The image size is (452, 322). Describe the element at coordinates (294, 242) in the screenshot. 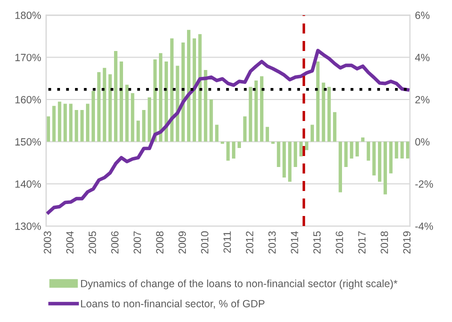

I see `x-tick-label: 2014` at that location.